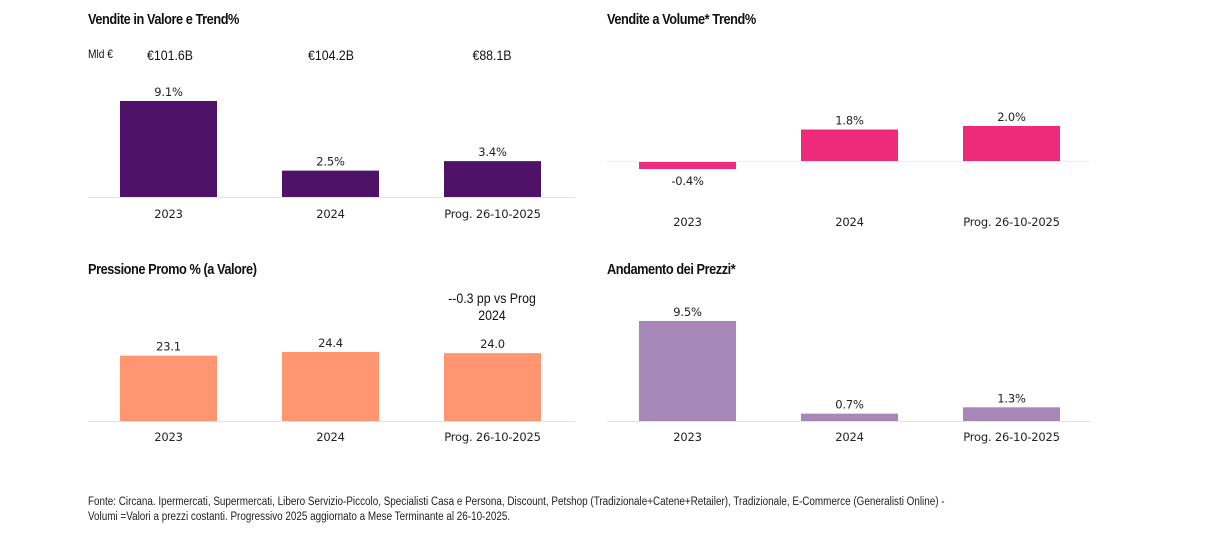  I want to click on promo-annotation-line-2: 2024, so click(492, 315).